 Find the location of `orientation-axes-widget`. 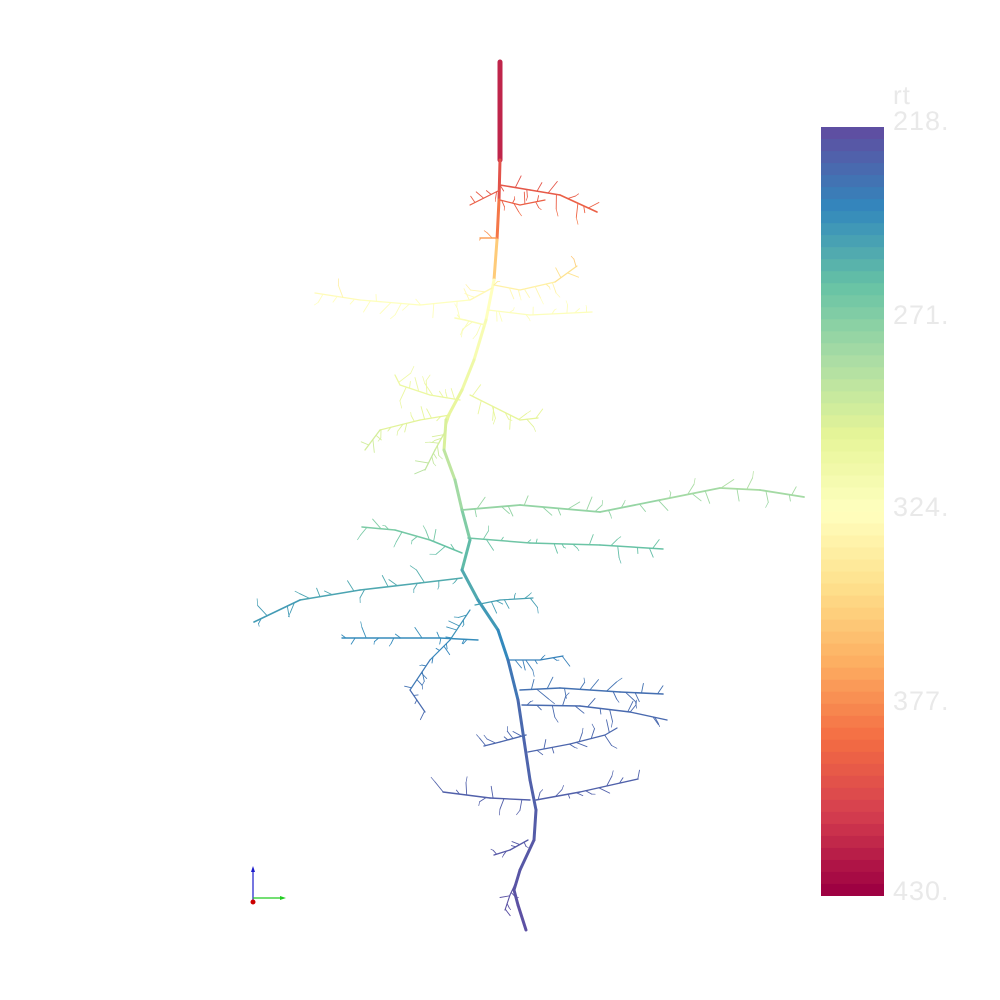

orientation-axes-widget is located at coordinates (268, 885).